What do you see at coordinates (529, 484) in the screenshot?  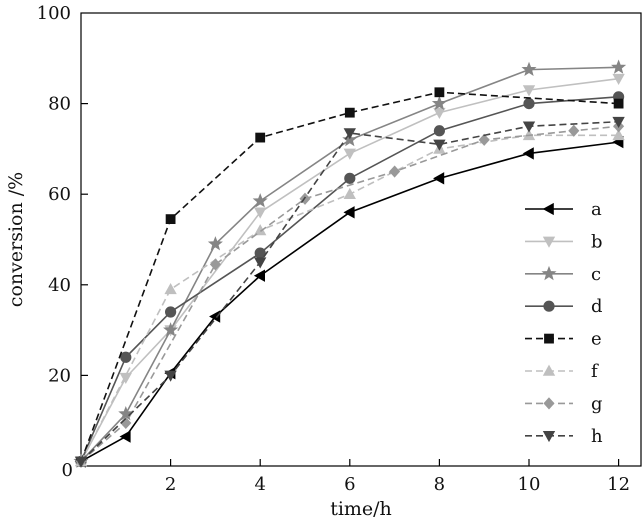 I see `x-tick-label: 10` at bounding box center [529, 484].